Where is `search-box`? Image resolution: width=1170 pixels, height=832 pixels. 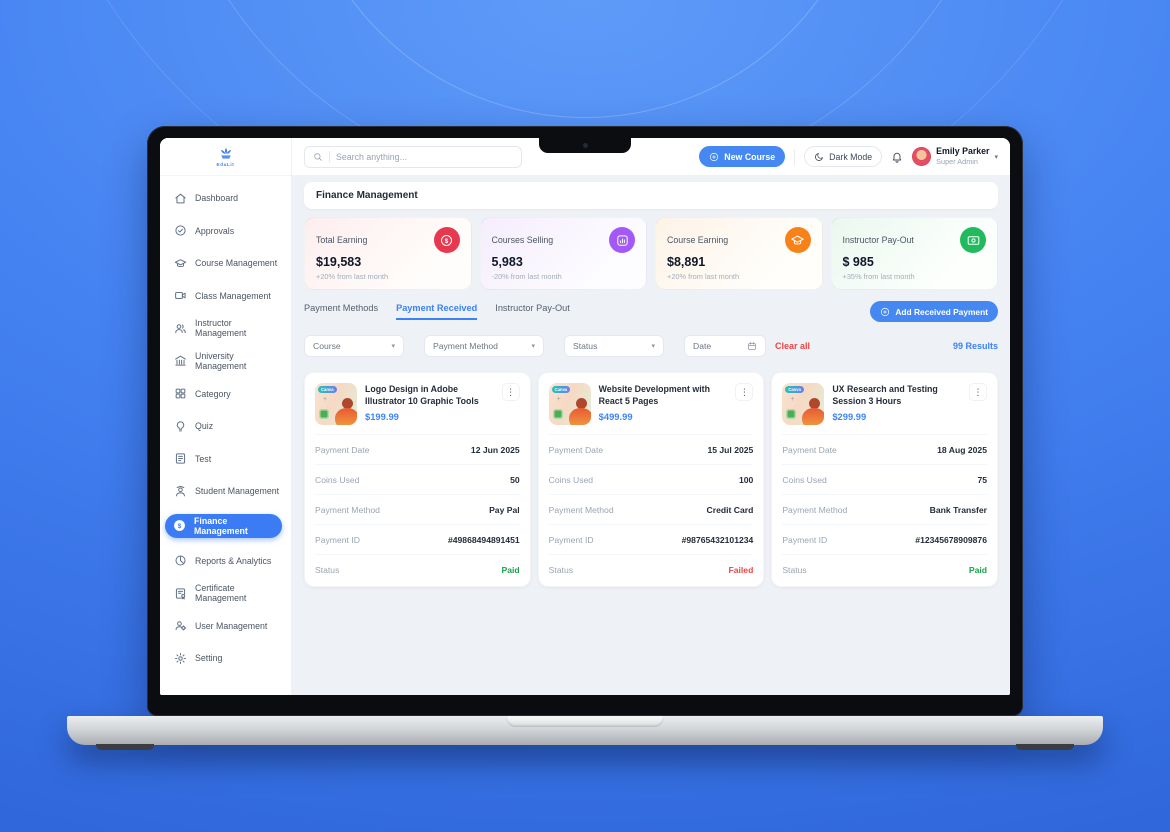
search-box is located at coordinates (413, 156).